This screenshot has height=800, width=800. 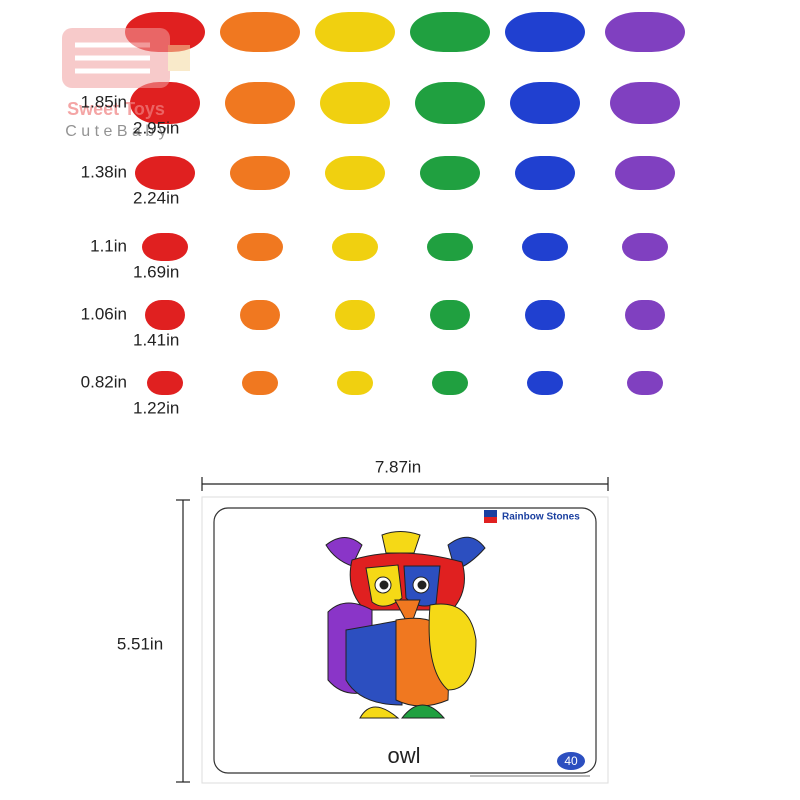 What do you see at coordinates (156, 127) in the screenshot?
I see `width-label: 2.95in` at bounding box center [156, 127].